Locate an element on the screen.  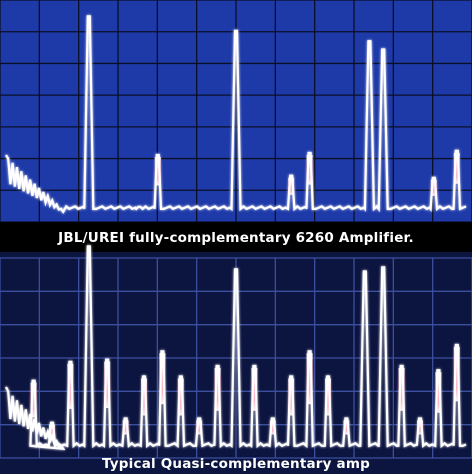
bottom-caption: Typical Quasi-complementary amp is located at coordinates (236, 464).